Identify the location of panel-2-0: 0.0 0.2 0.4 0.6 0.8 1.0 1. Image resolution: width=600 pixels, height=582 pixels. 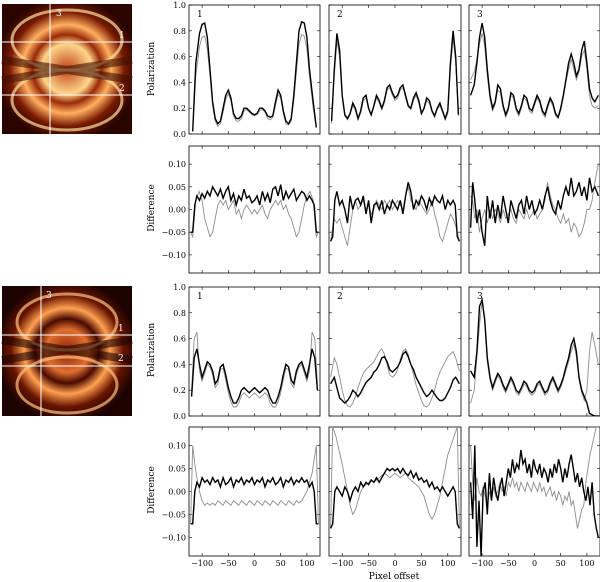
(247, 352).